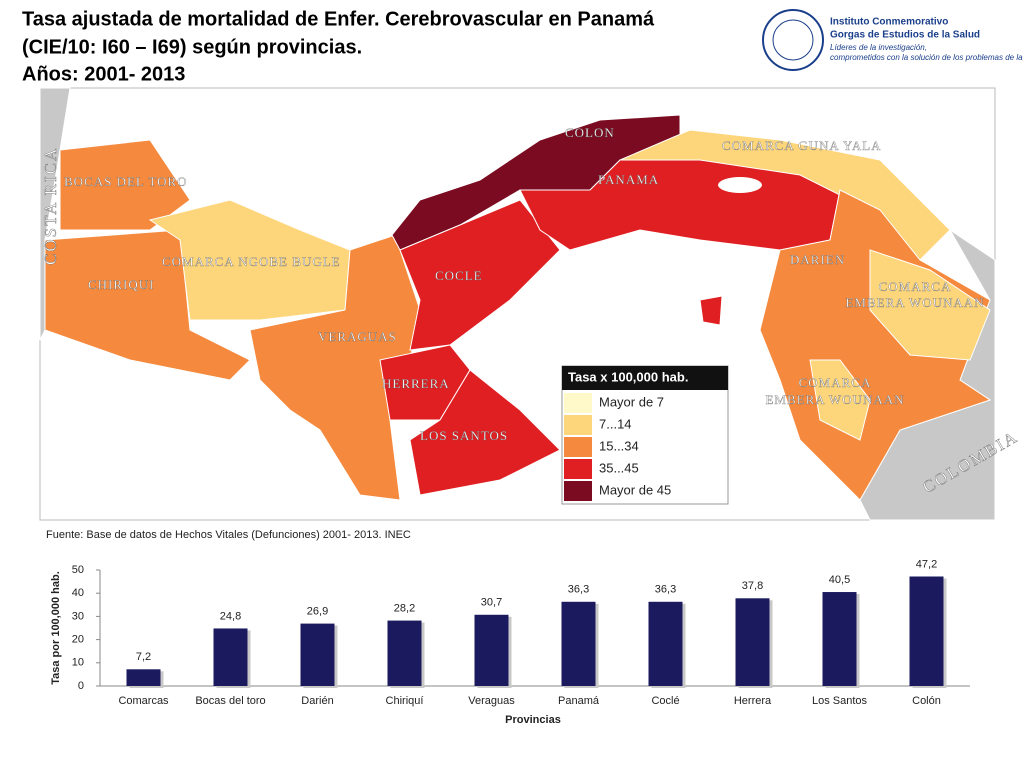  What do you see at coordinates (631, 401) in the screenshot?
I see `legend-label: Mayor de 7` at bounding box center [631, 401].